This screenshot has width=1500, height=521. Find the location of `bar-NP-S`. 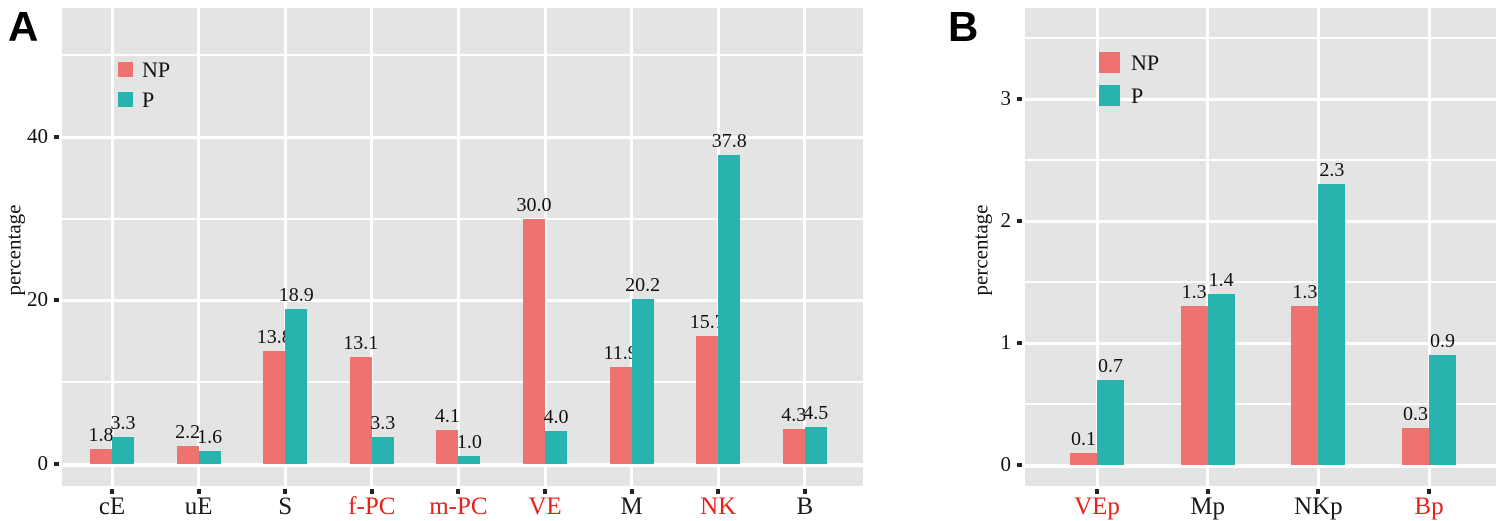

bar-NP-S is located at coordinates (274, 407).